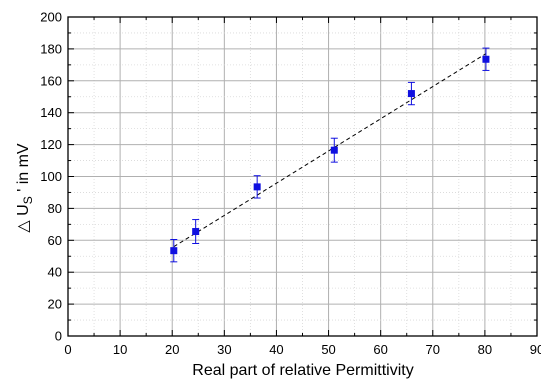 Image resolution: width=541 pixels, height=380 pixels. Describe the element at coordinates (55, 272) in the screenshot. I see `y-tick-label: 40` at that location.